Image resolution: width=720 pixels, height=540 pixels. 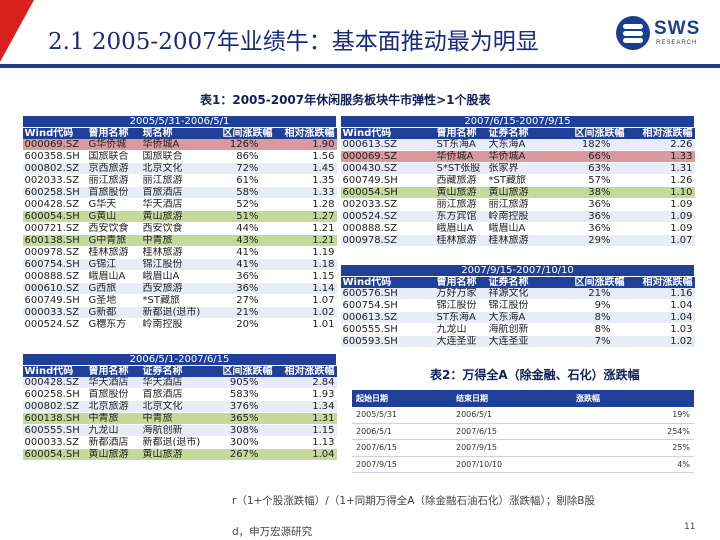 What do you see at coordinates (179, 229) in the screenshot?
I see `table-row: 000721.SZ 西安饮食 西安饮食 44% 1.21` at bounding box center [179, 229].